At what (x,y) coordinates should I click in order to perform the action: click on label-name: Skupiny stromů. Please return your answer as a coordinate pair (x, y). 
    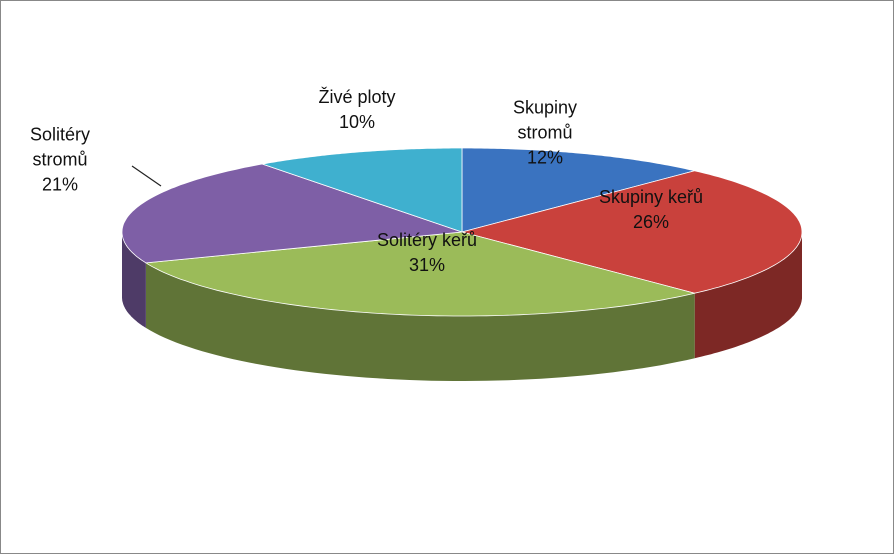
    Looking at the image, I should click on (545, 120).